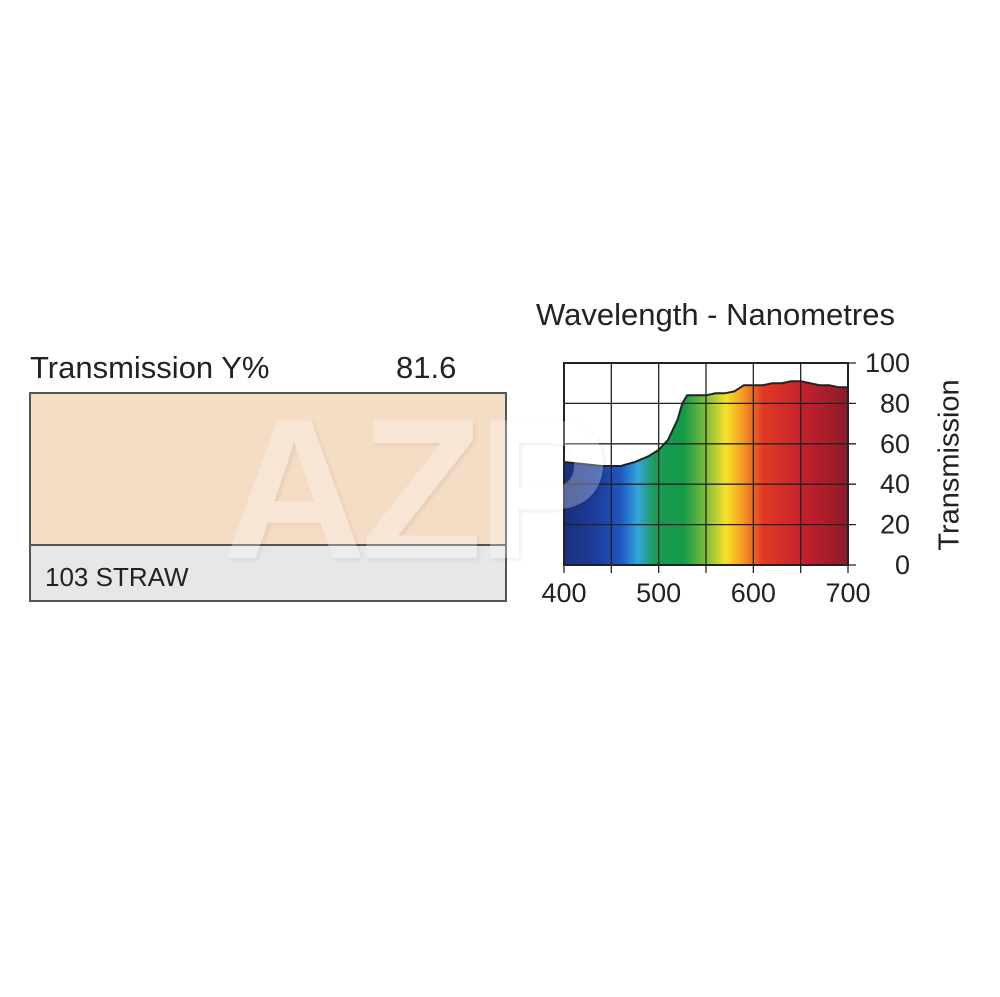 The height and width of the screenshot is (997, 1000). Describe the element at coordinates (887, 464) in the screenshot. I see `y-tick-labels: 0 20 40 60 80 100` at that location.